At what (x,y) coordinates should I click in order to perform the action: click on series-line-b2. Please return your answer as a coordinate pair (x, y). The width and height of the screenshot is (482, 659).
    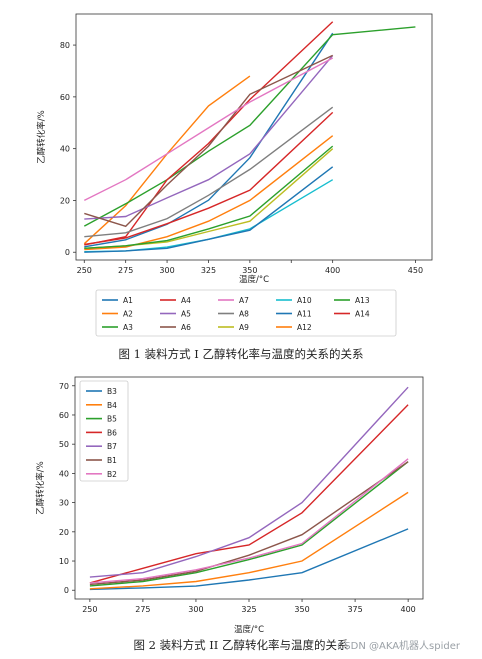
    Looking at the image, I should click on (249, 521).